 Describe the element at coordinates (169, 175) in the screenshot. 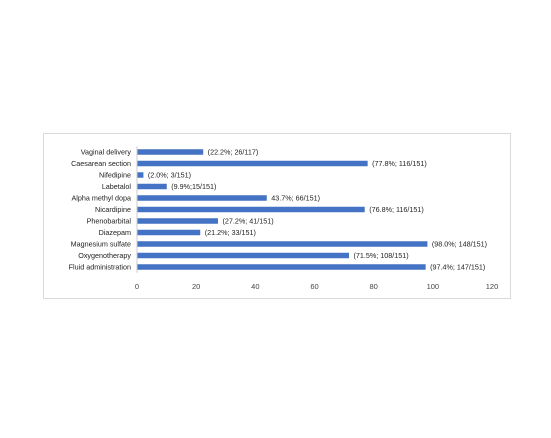

I see `data-label: (2.0%; 3/151)` at that location.